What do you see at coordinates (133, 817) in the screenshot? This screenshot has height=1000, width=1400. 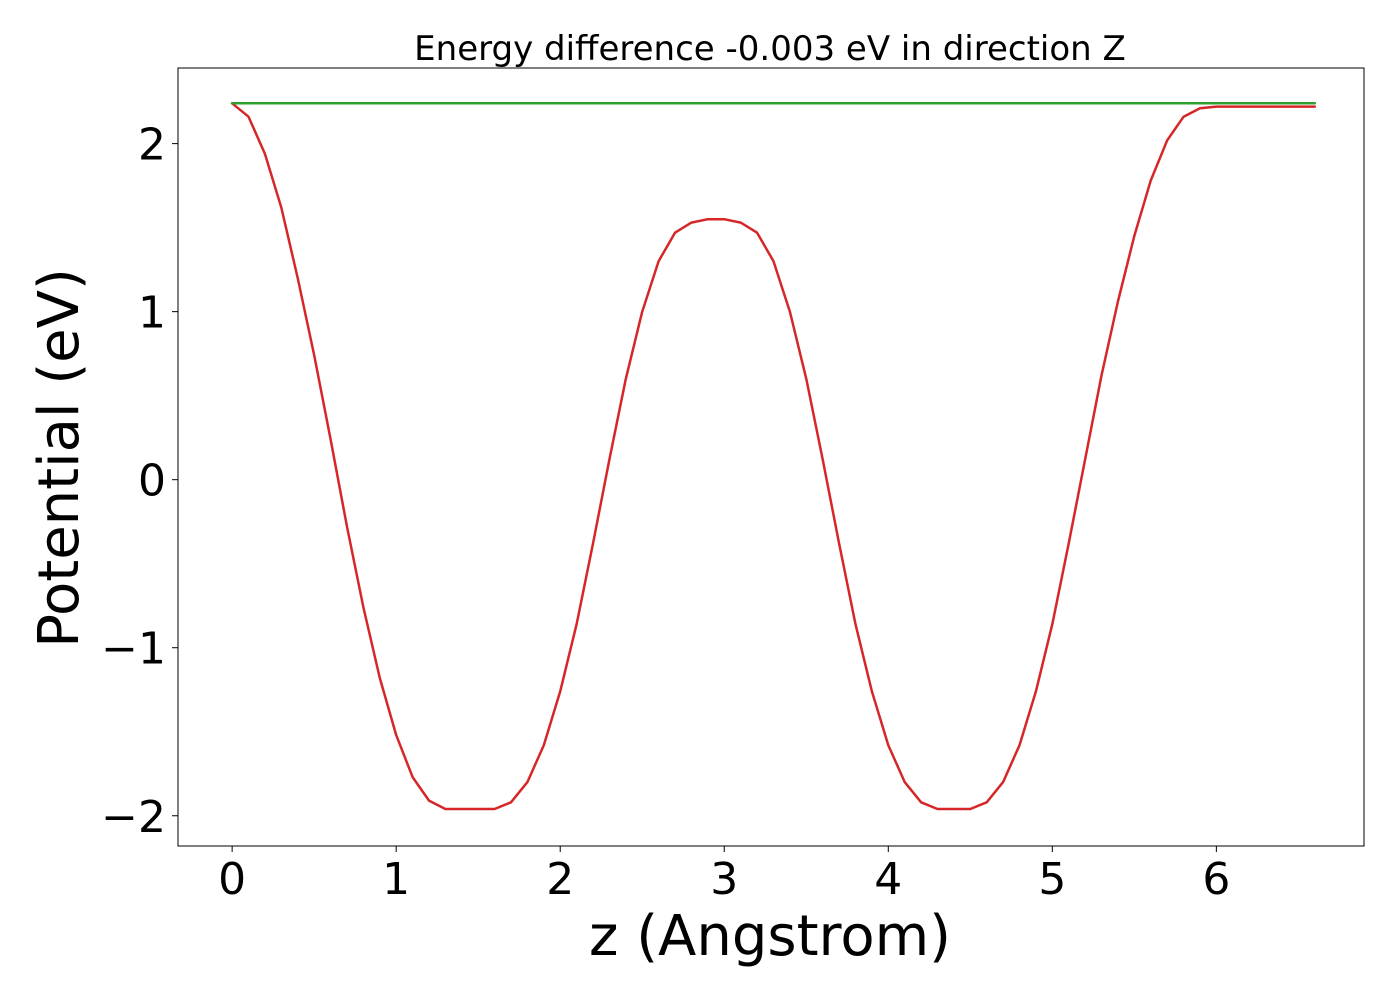 I see `y-tick-label: −2` at bounding box center [133, 817].